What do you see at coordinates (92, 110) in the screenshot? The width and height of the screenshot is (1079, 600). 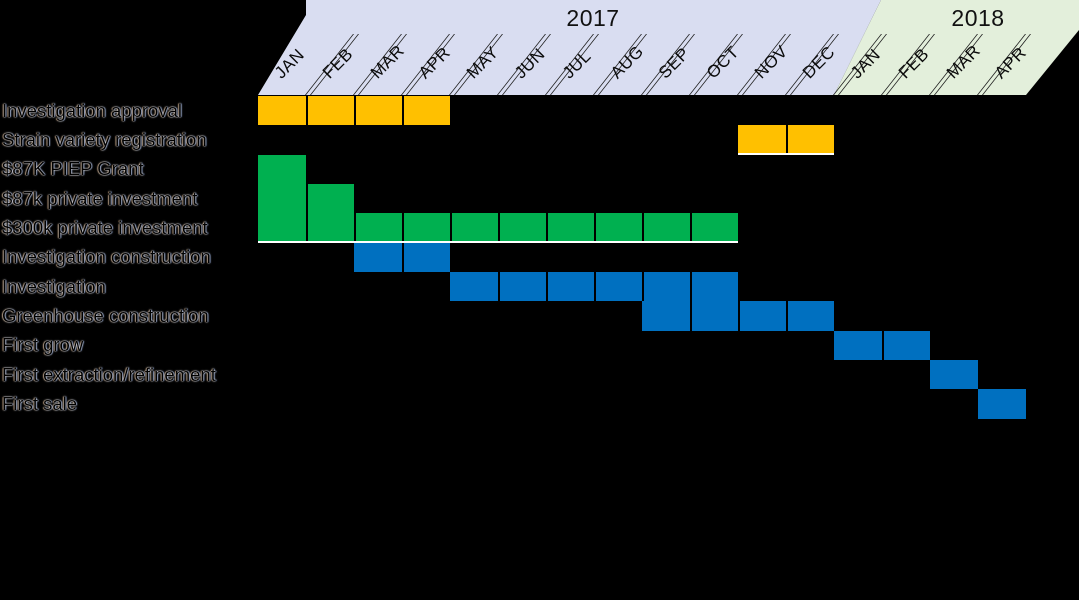 I see `task-label-1: Investigation approval` at bounding box center [92, 110].